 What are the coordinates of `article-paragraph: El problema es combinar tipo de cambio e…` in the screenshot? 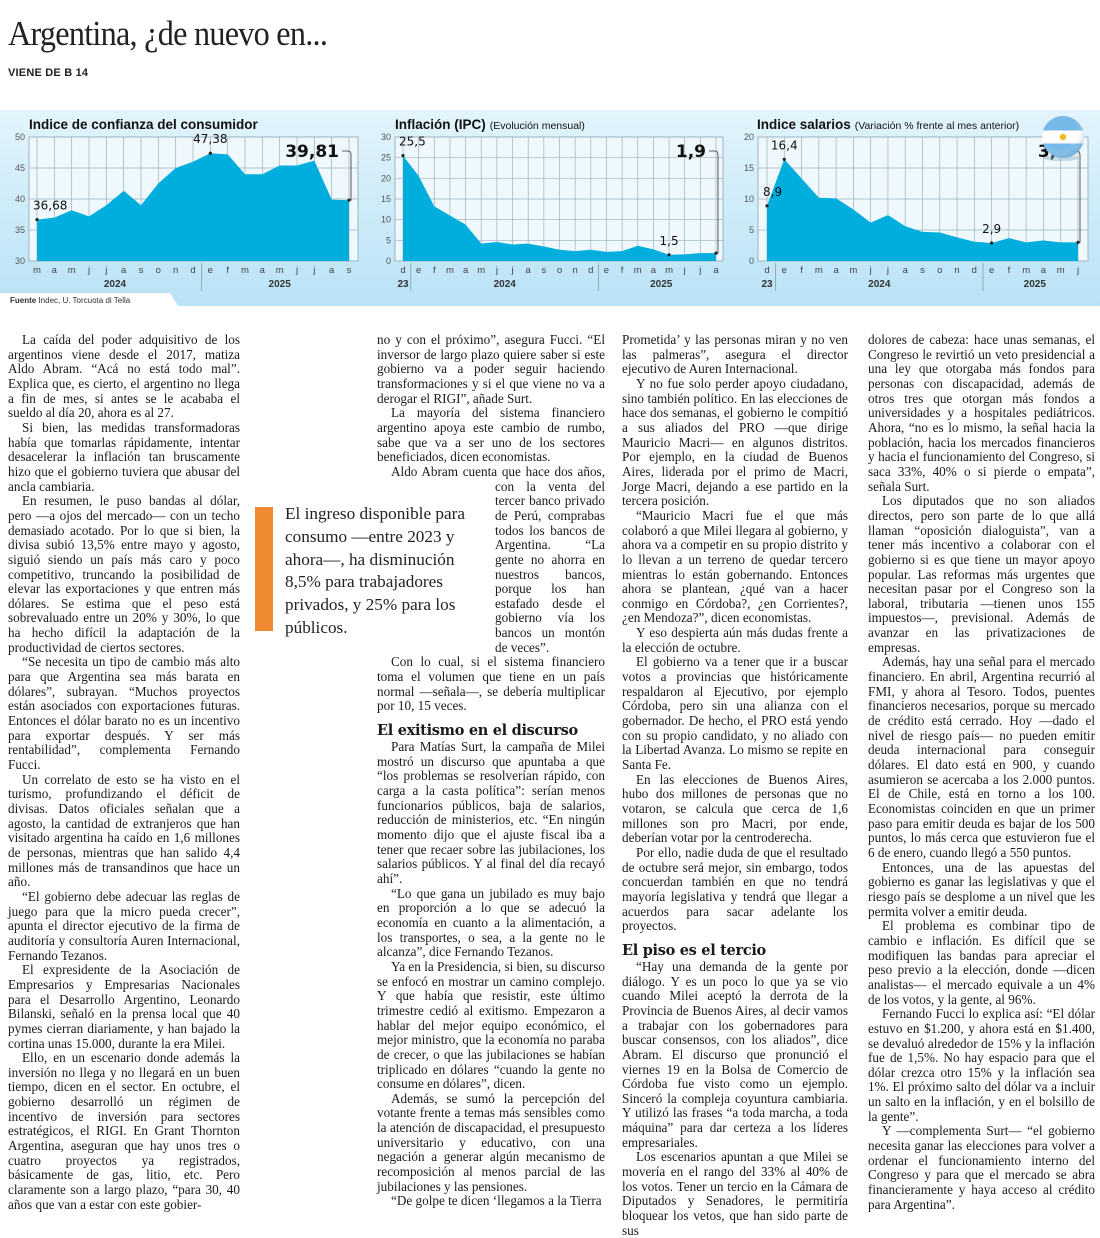 It's located at (981, 963).